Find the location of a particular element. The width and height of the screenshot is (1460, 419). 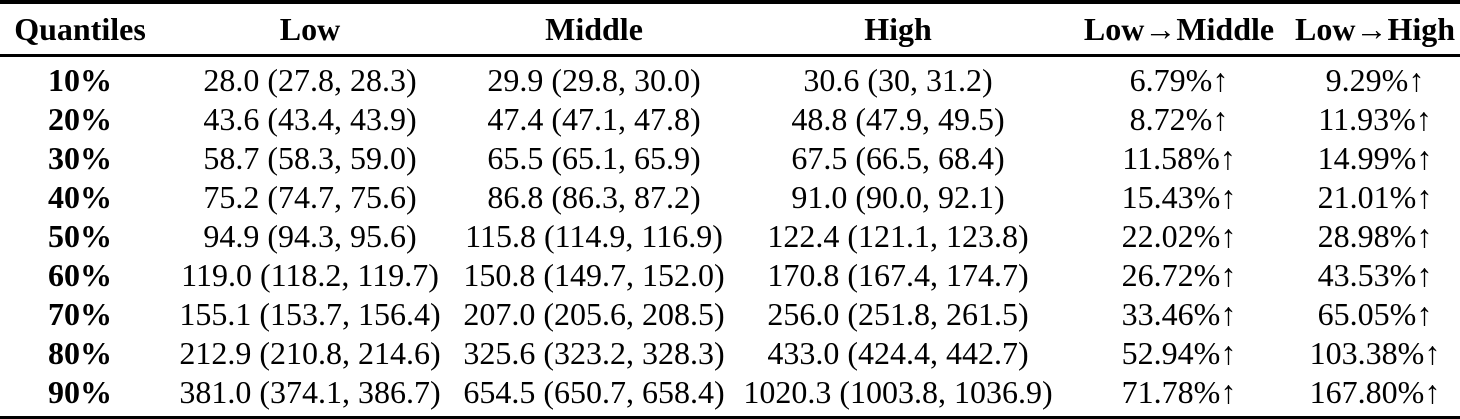

quantile-cell: 40% is located at coordinates (80, 197).